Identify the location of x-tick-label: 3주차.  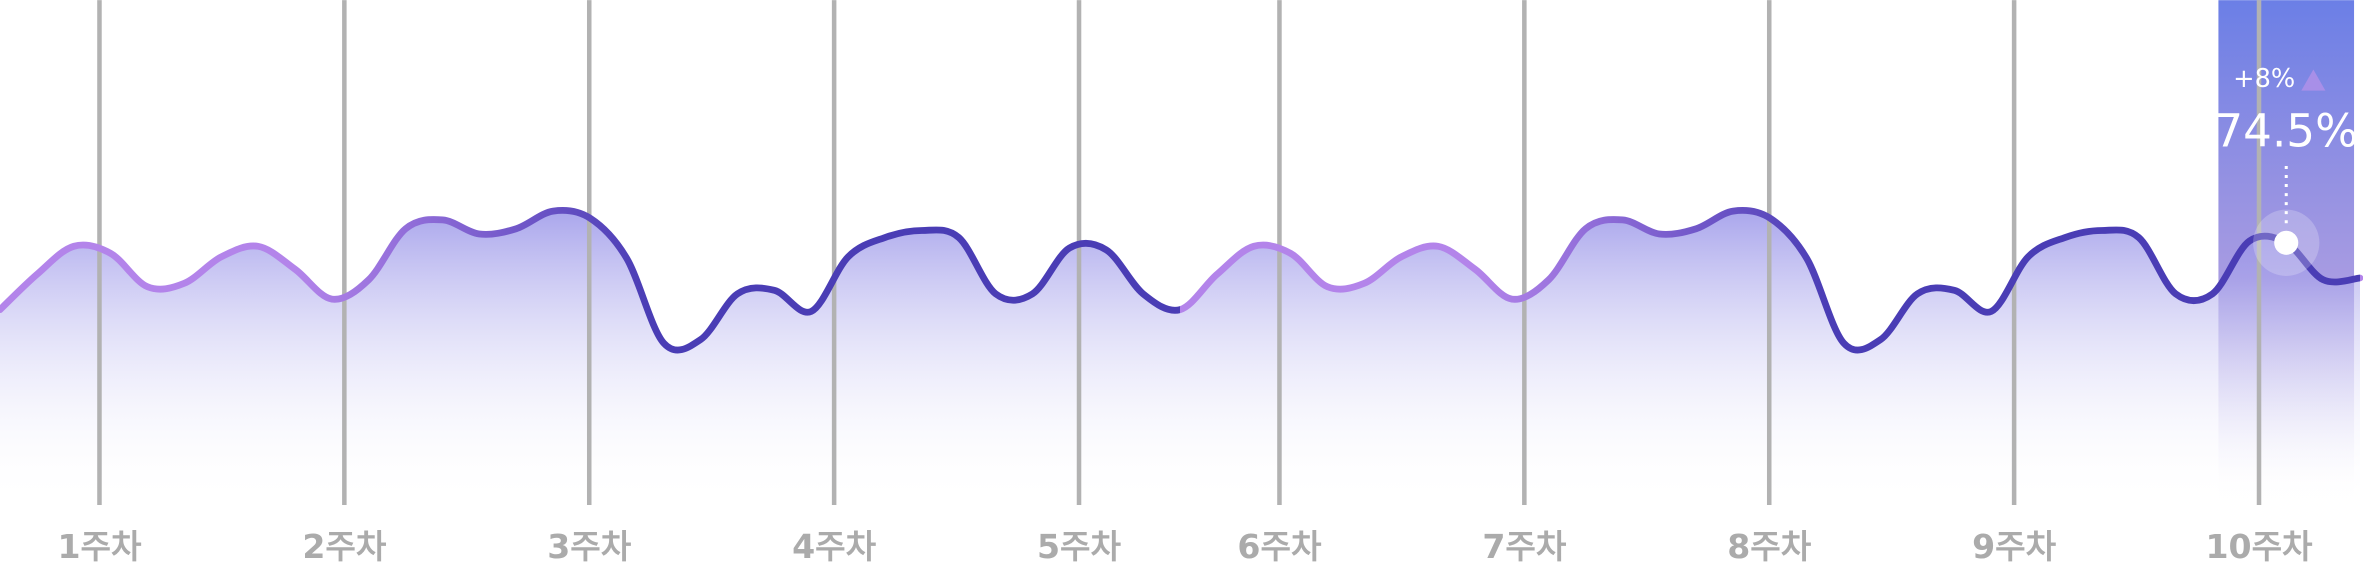
(589, 546).